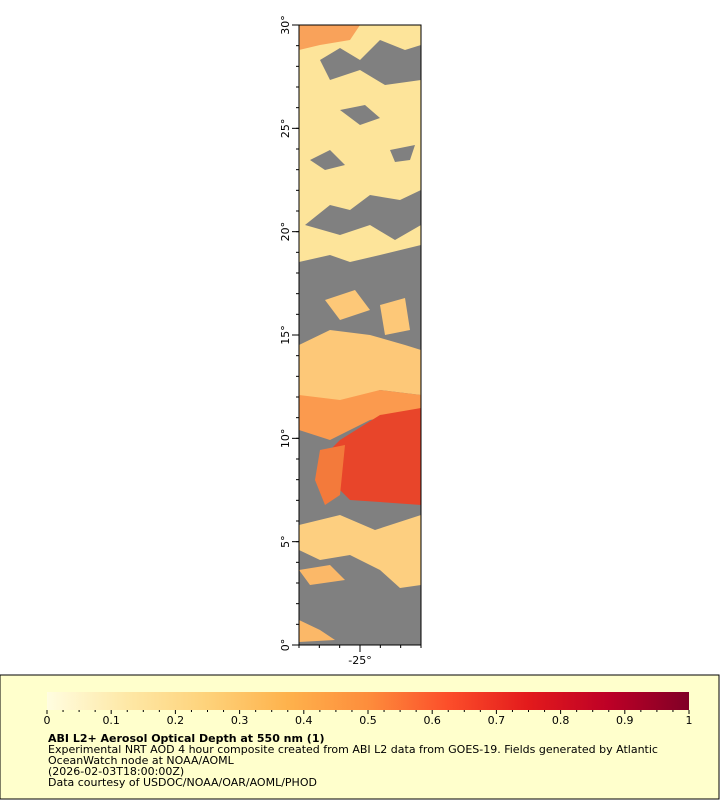 This screenshot has height=804, width=720. What do you see at coordinates (285, 335) in the screenshot?
I see `y-tick-label: 15°` at bounding box center [285, 335].